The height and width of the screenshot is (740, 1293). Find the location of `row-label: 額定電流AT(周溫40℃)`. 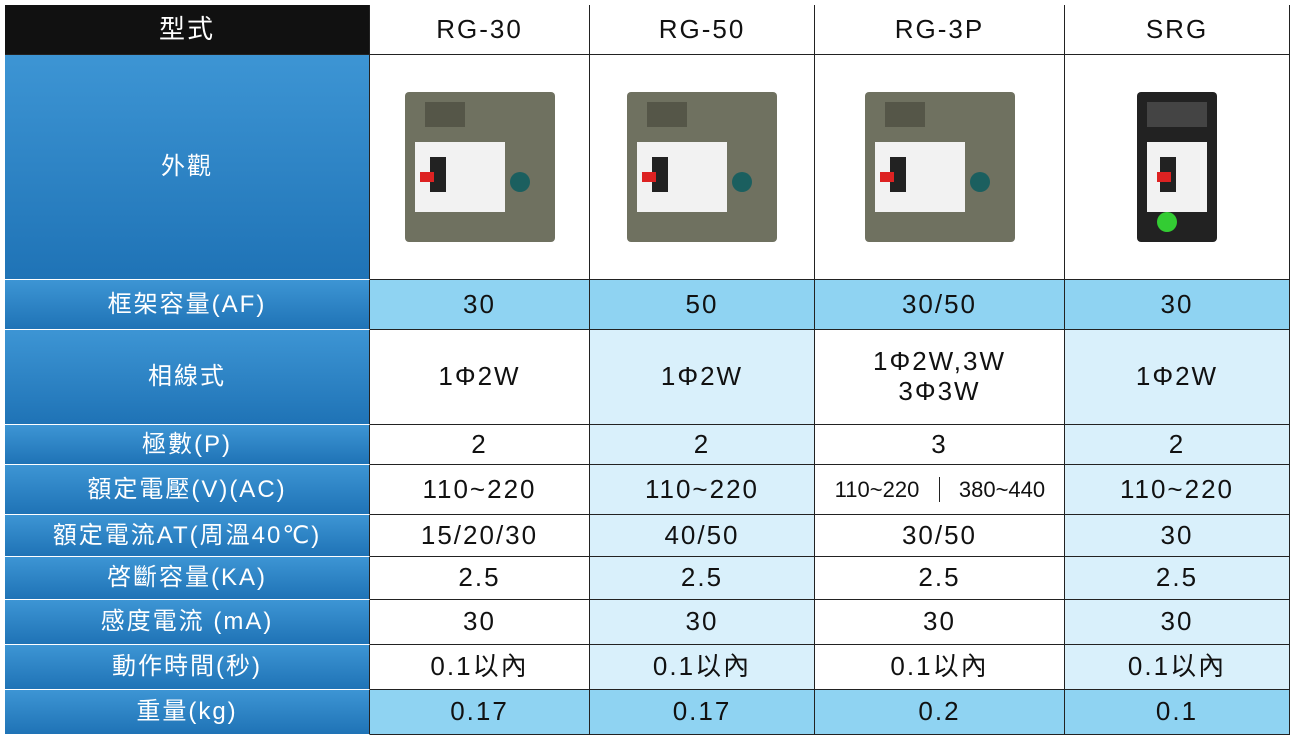

row-label: 額定電流AT(周溫40℃) is located at coordinates (187, 535).